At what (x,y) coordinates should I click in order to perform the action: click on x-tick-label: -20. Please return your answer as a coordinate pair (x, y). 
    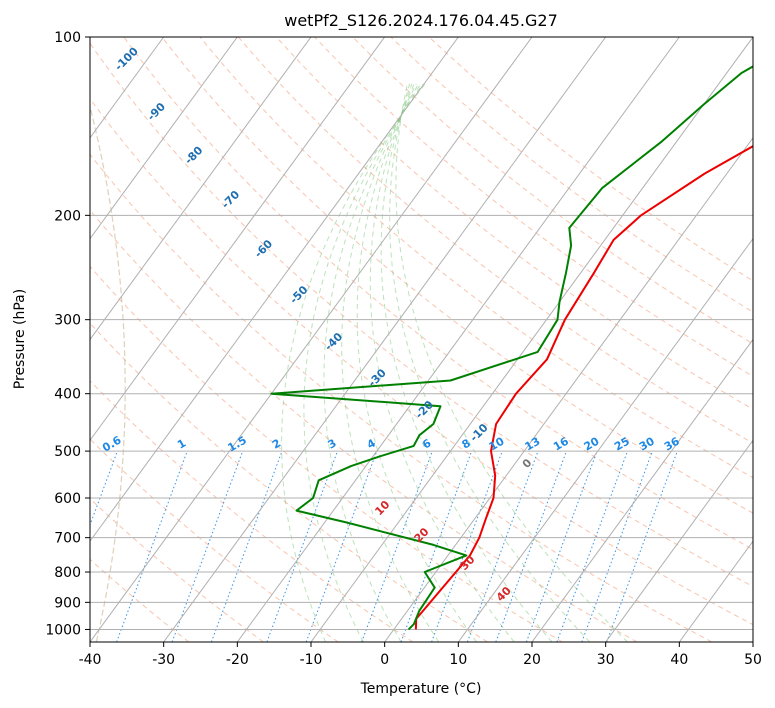
    Looking at the image, I should click on (237, 660).